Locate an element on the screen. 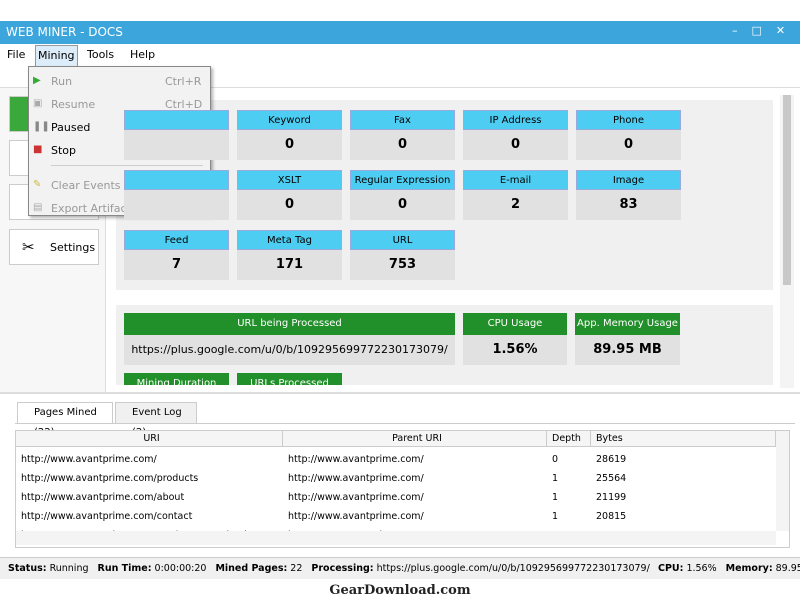  status-label: Processing: is located at coordinates (342, 568).